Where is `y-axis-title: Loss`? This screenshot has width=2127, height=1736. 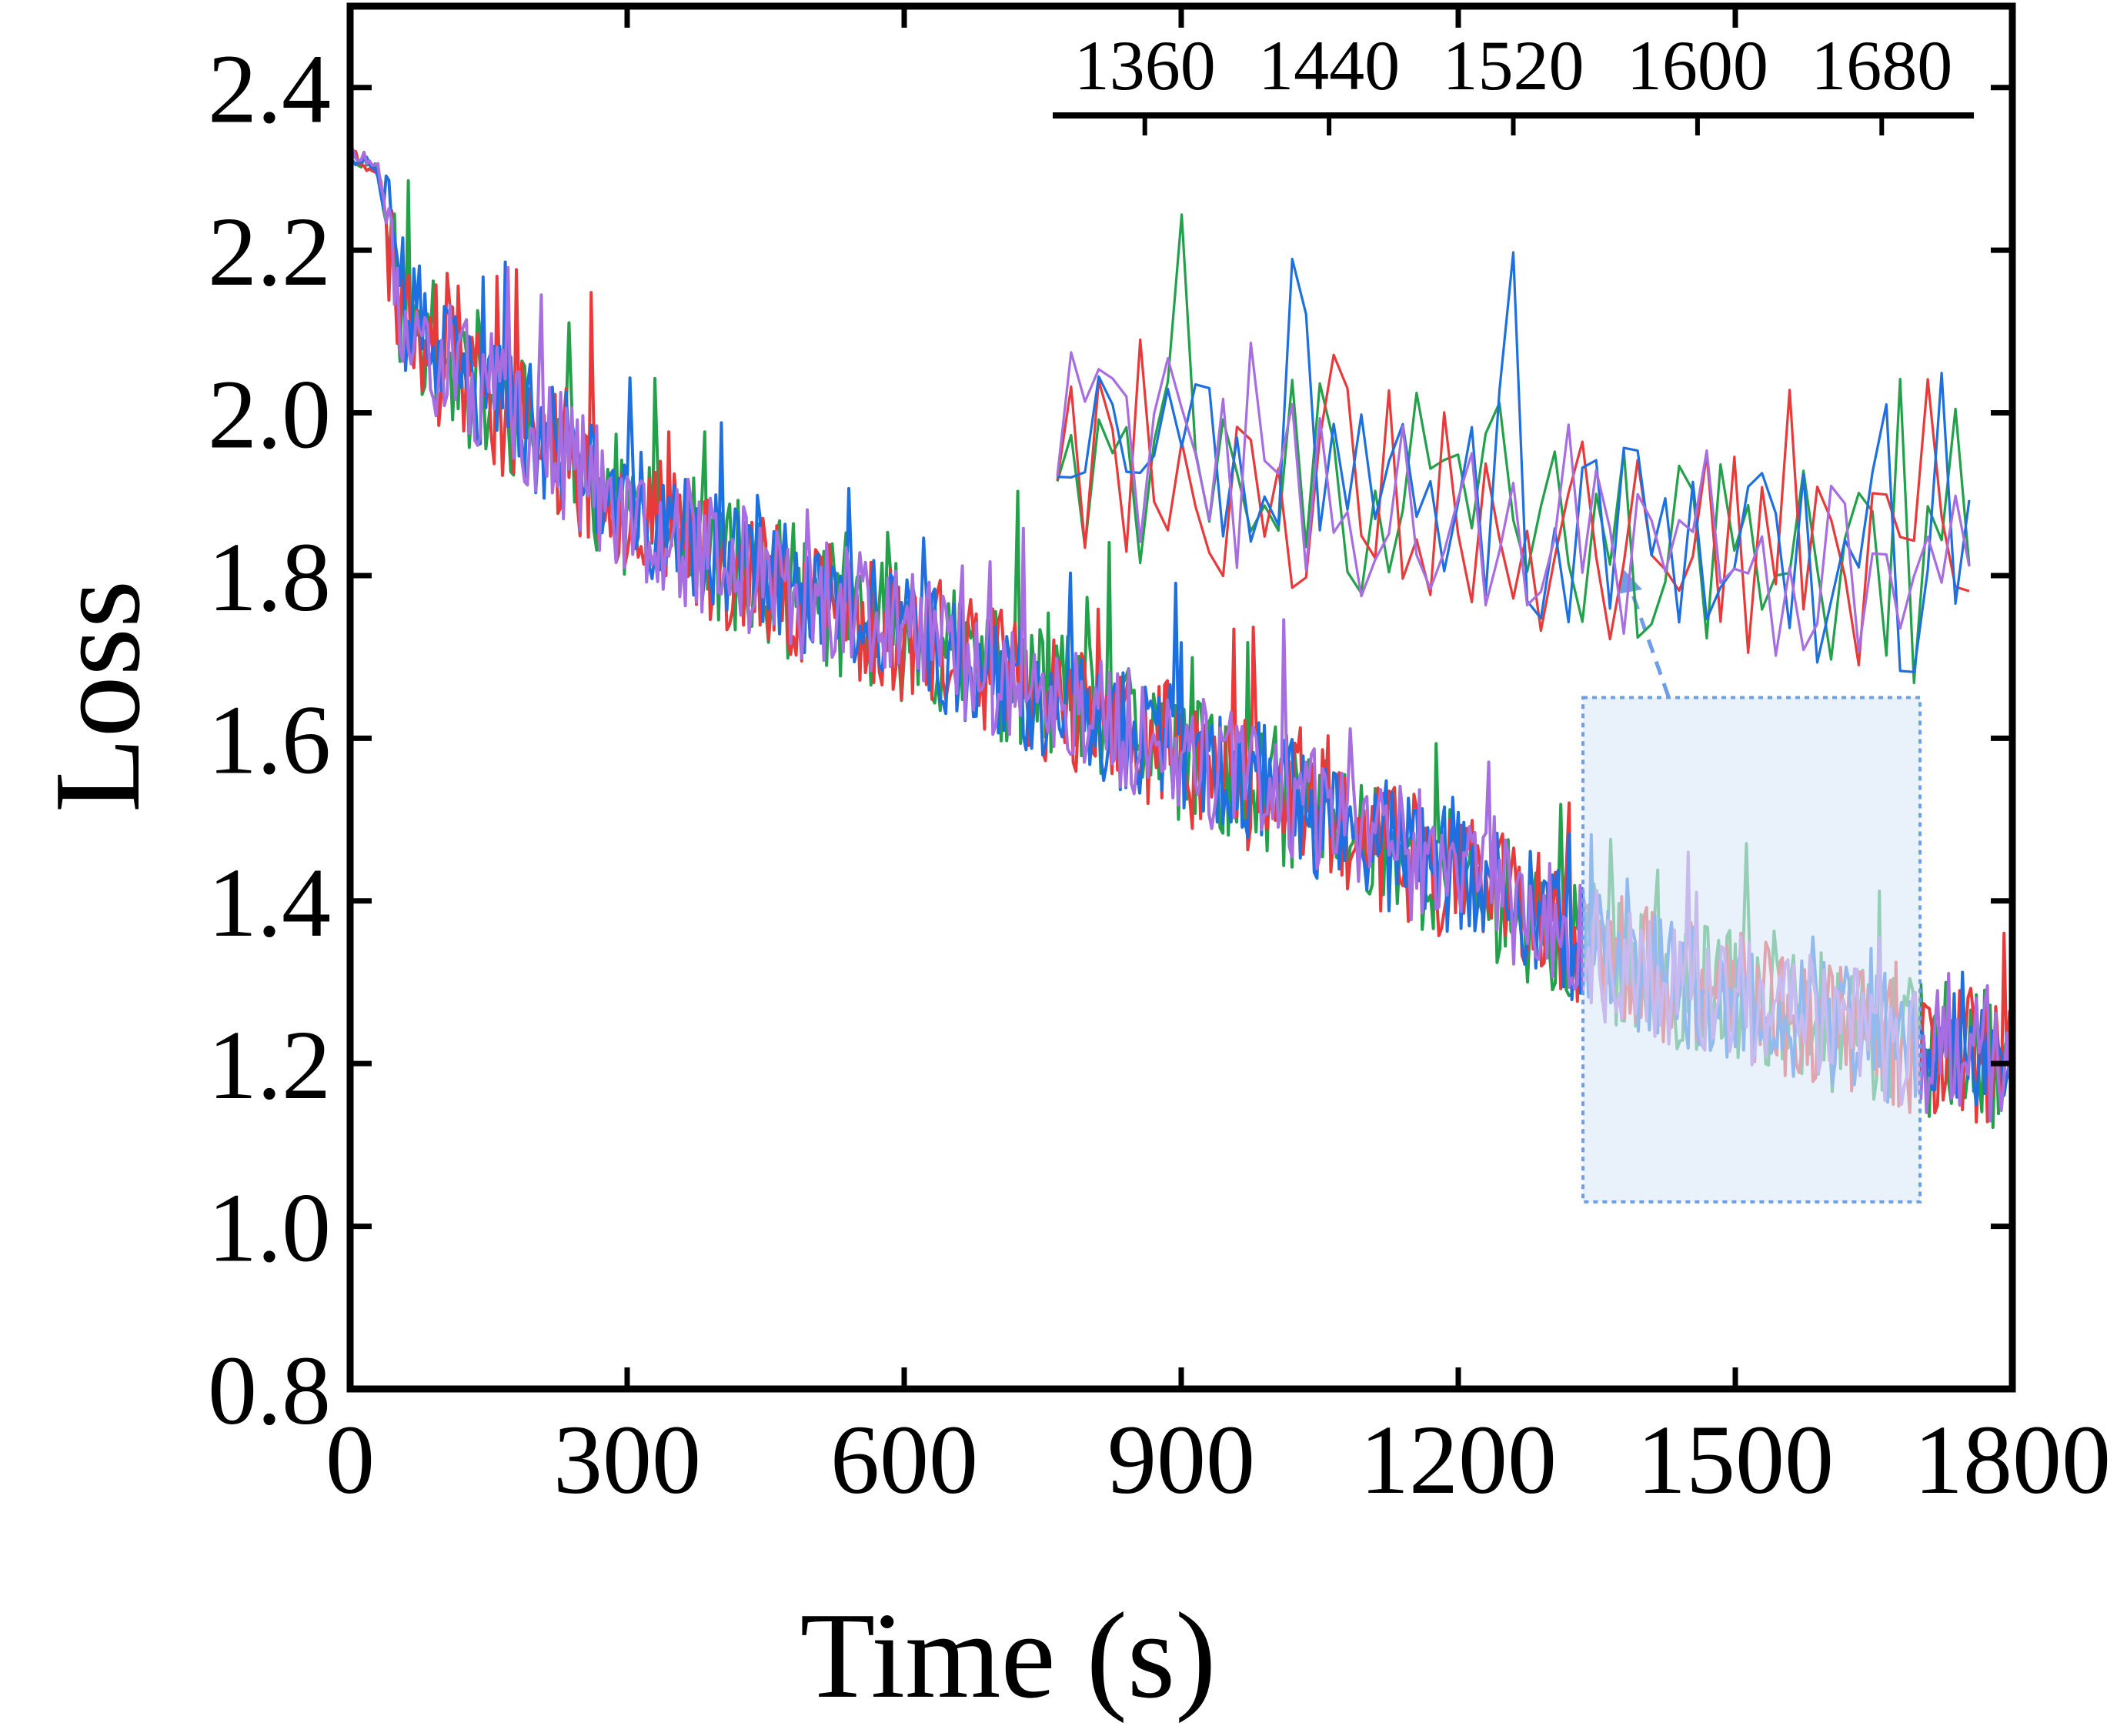
y-axis-title: Loss is located at coordinates (96, 696).